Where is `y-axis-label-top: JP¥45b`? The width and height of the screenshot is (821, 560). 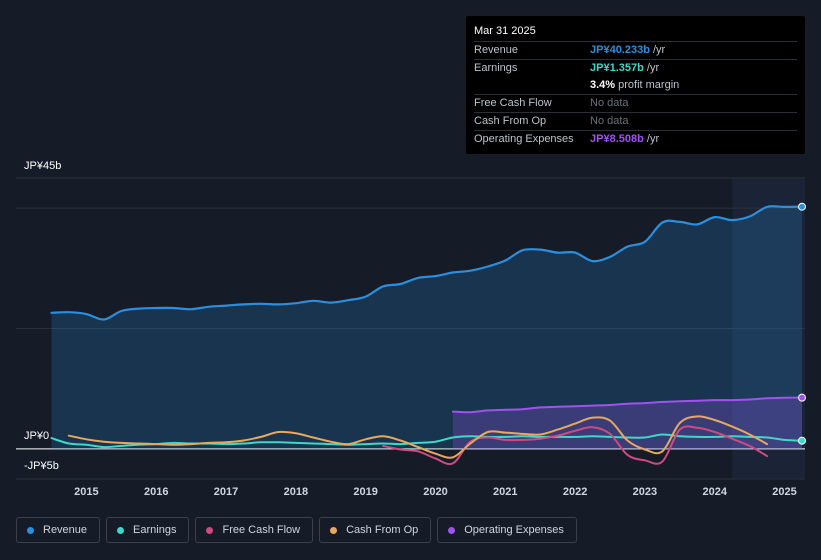
y-axis-label-top: JP¥45b is located at coordinates (43, 166).